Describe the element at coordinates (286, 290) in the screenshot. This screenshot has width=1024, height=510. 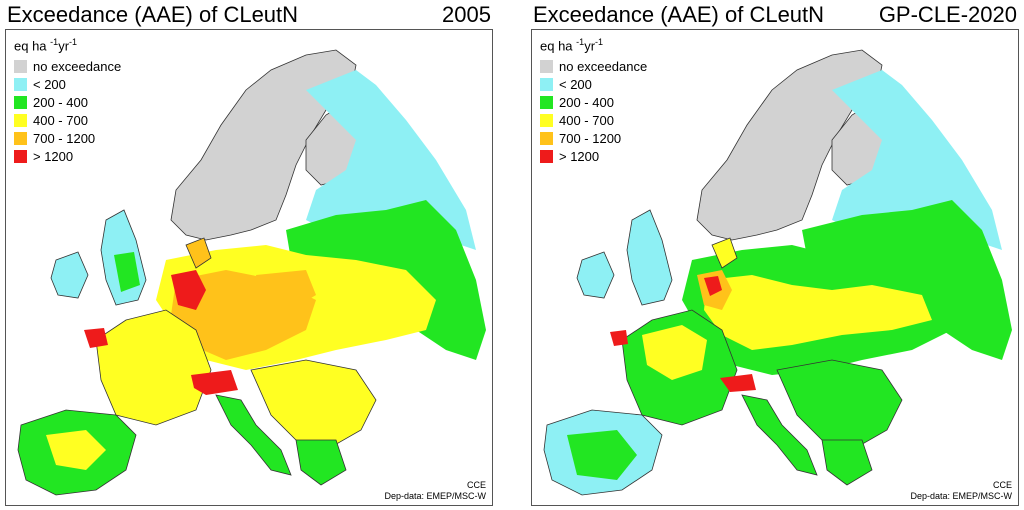
I see `poland-orange` at that location.